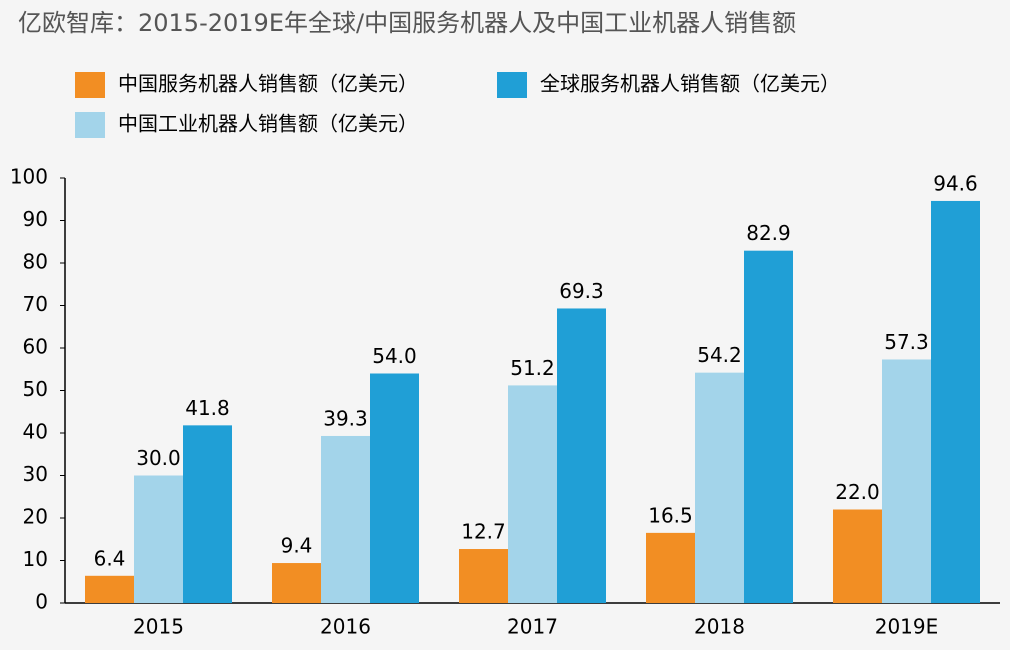 This screenshot has height=650, width=1010. I want to click on y-tick-label: 50, so click(35, 389).